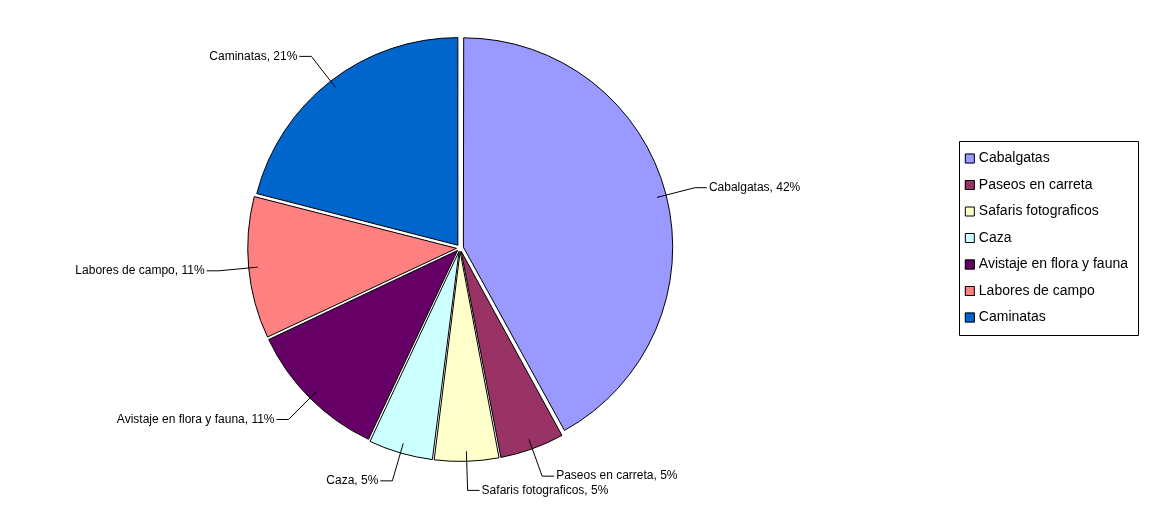  What do you see at coordinates (617, 475) in the screenshot?
I see `data-label: Paseos en carreta, 5%` at bounding box center [617, 475].